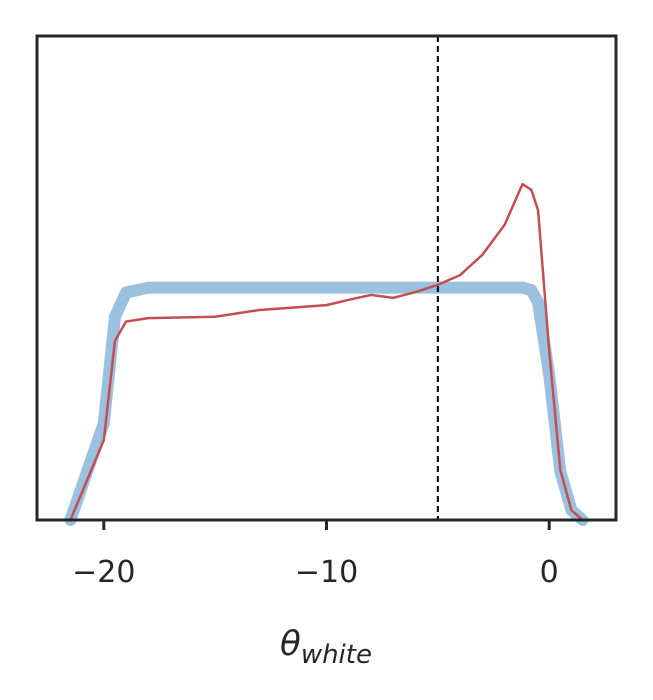 This screenshot has height=700, width=653. Describe the element at coordinates (549, 572) in the screenshot. I see `x-tick-label: 0` at that location.